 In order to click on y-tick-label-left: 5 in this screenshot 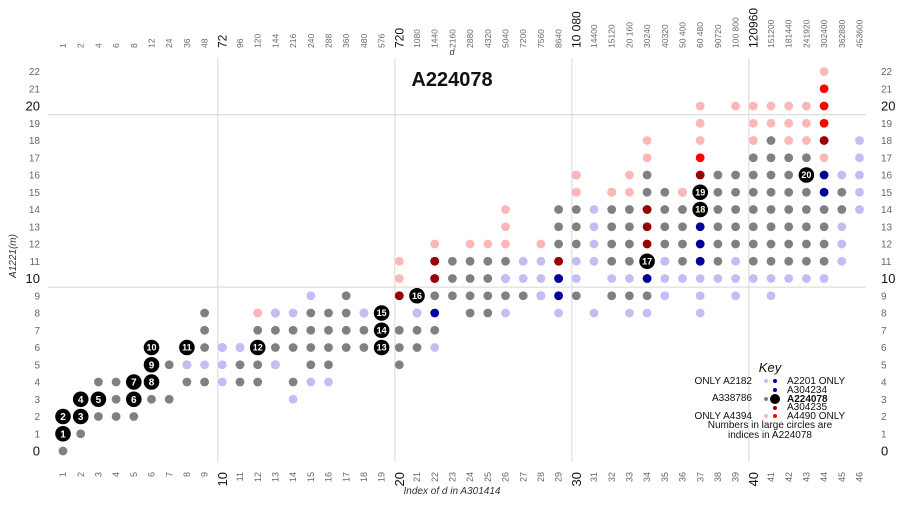, I will do `click(37, 365)`.